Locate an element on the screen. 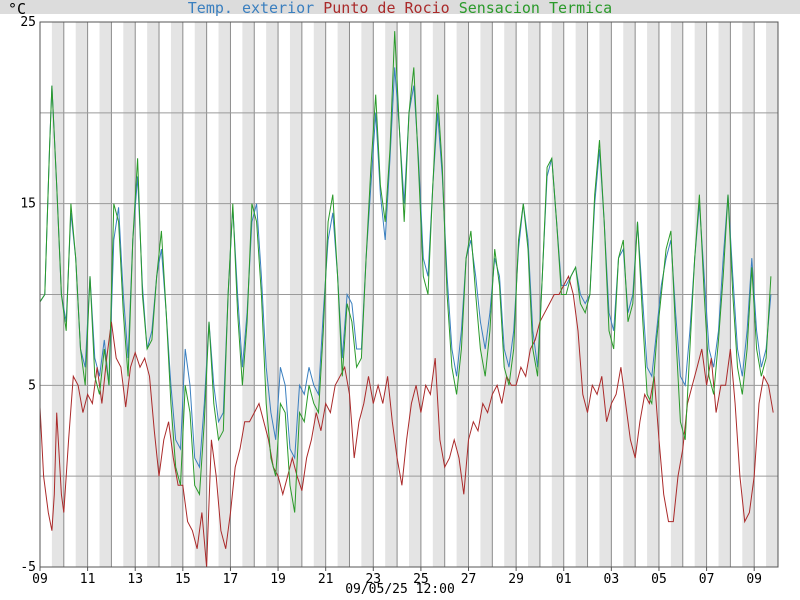 The height and width of the screenshot is (600, 800). y-tick-labels: -5 5 15 25 is located at coordinates (28, 295).